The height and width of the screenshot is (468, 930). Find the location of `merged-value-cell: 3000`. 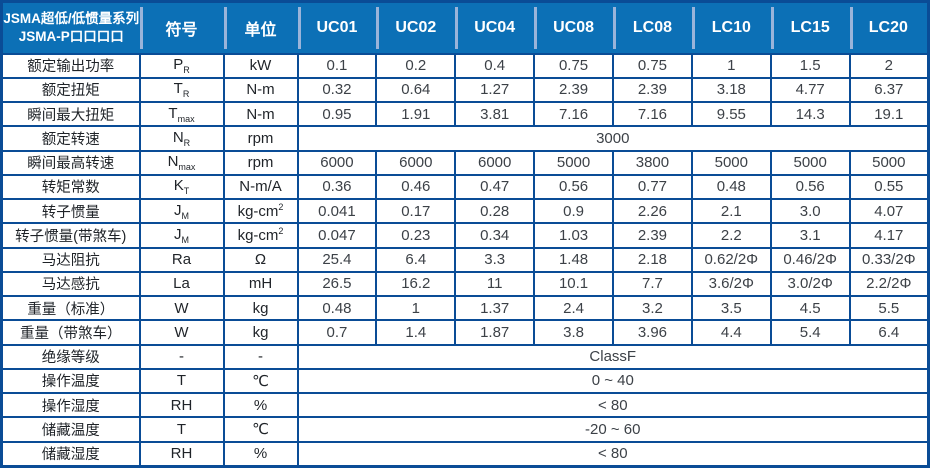

merged-value-cell: 3000 is located at coordinates (613, 138).